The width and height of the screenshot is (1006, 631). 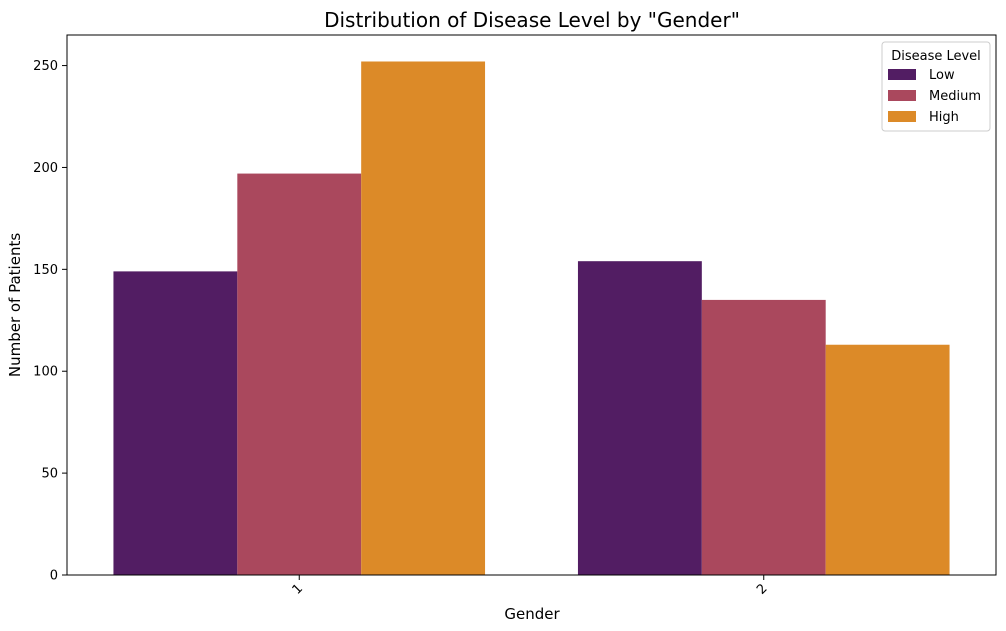 What do you see at coordinates (902, 74) in the screenshot?
I see `legend-swatch-low` at bounding box center [902, 74].